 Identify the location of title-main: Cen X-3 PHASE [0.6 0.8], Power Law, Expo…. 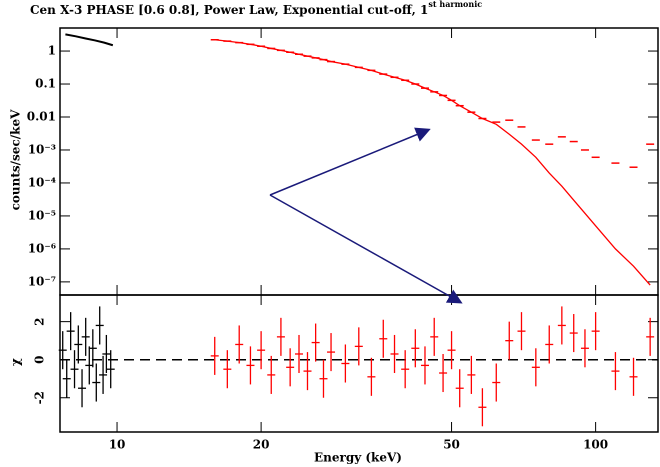
(229, 10).